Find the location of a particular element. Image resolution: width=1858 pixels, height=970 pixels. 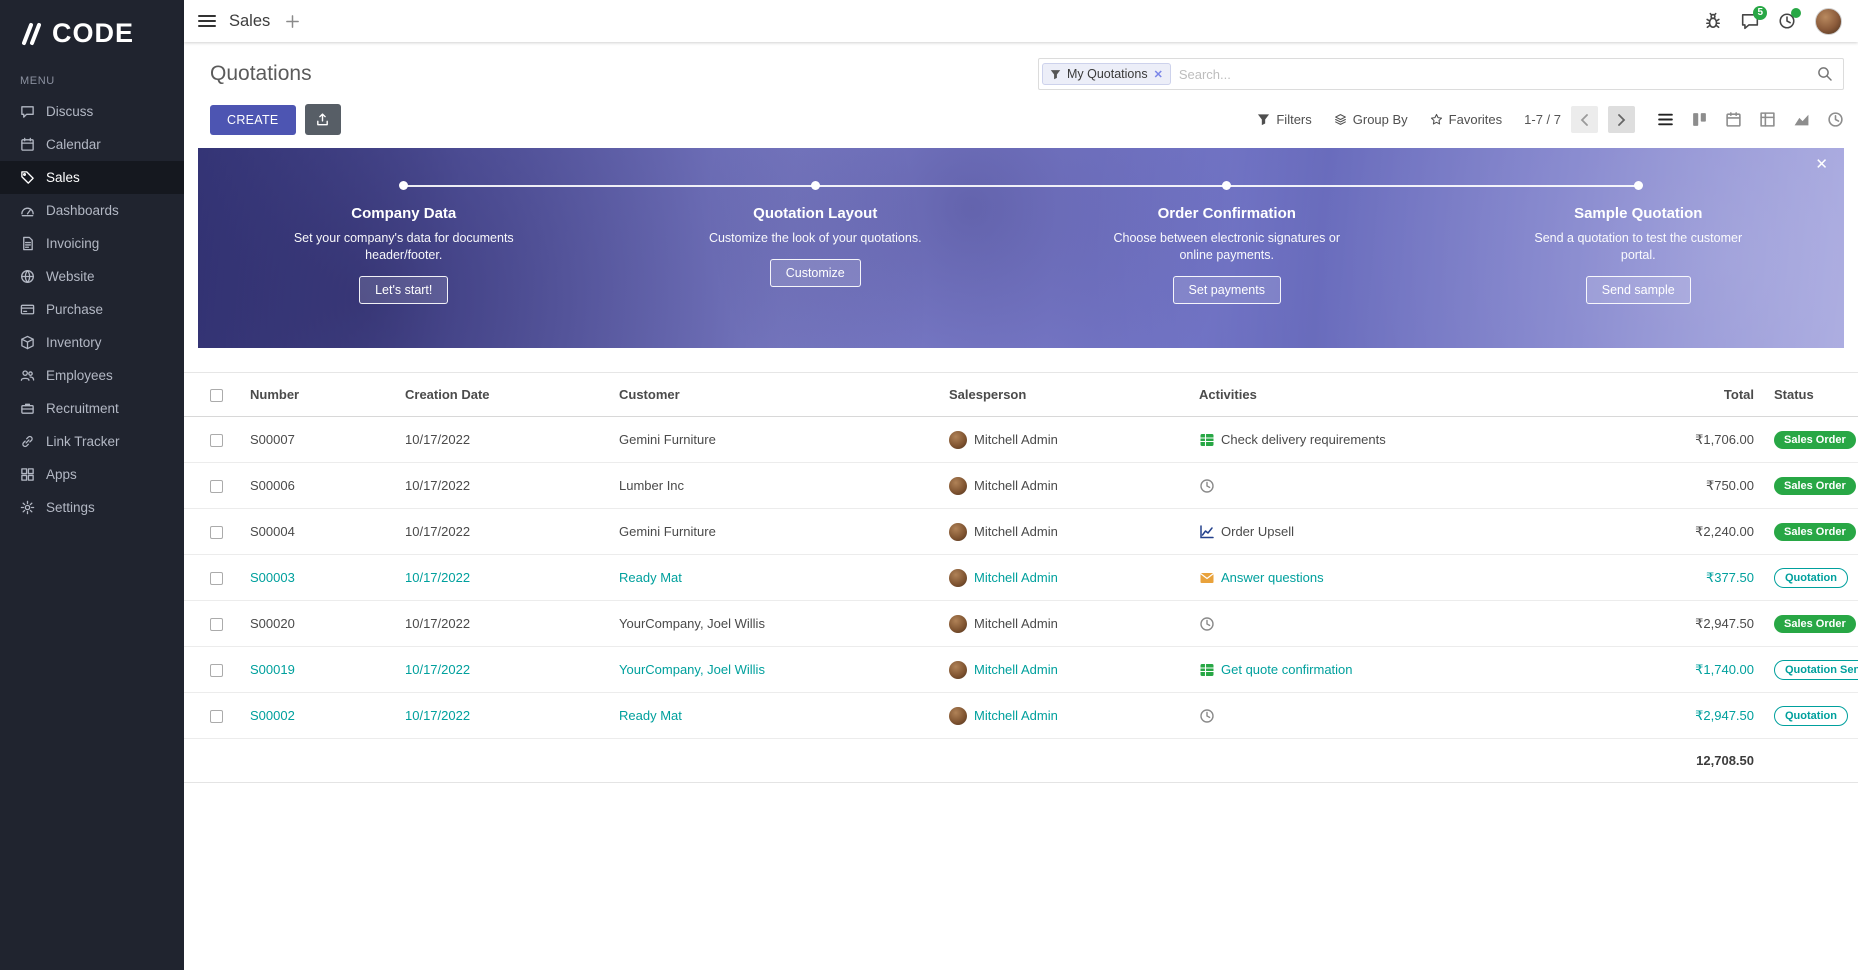

chevron-right-icon is located at coordinates (1622, 119).